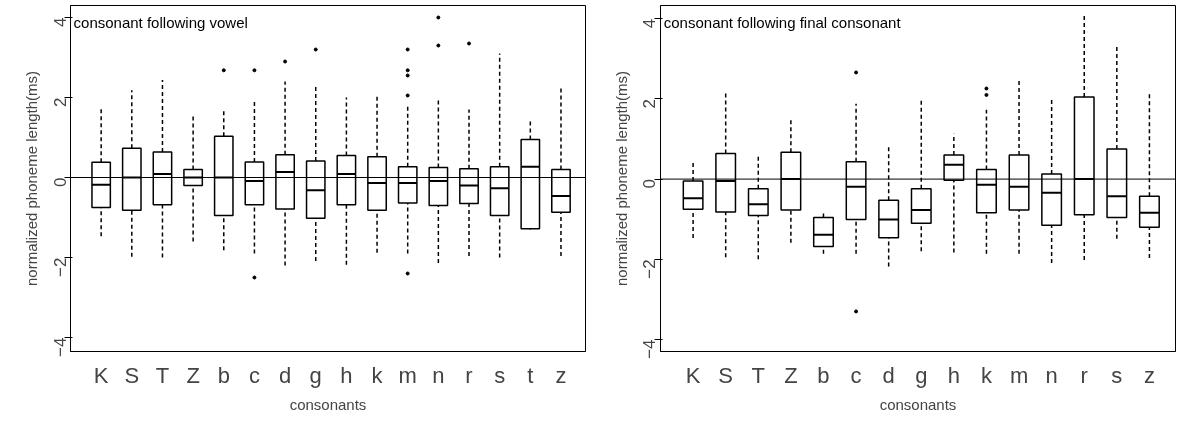  What do you see at coordinates (530, 375) in the screenshot?
I see `x-tick-label: t` at bounding box center [530, 375].